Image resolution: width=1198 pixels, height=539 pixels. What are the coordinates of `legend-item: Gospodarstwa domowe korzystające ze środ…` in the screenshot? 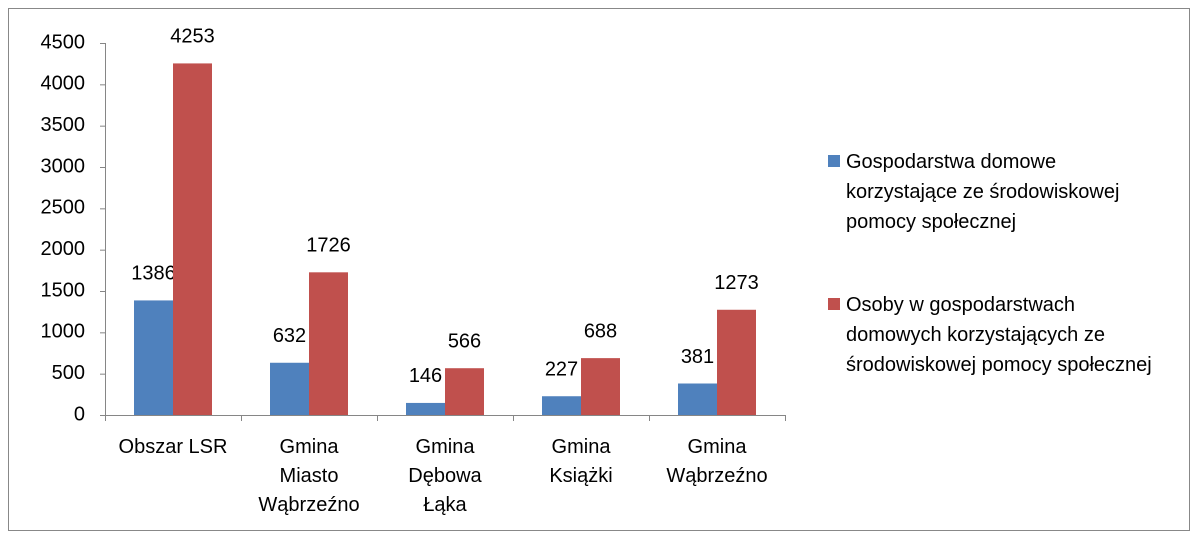 It's located at (997, 192).